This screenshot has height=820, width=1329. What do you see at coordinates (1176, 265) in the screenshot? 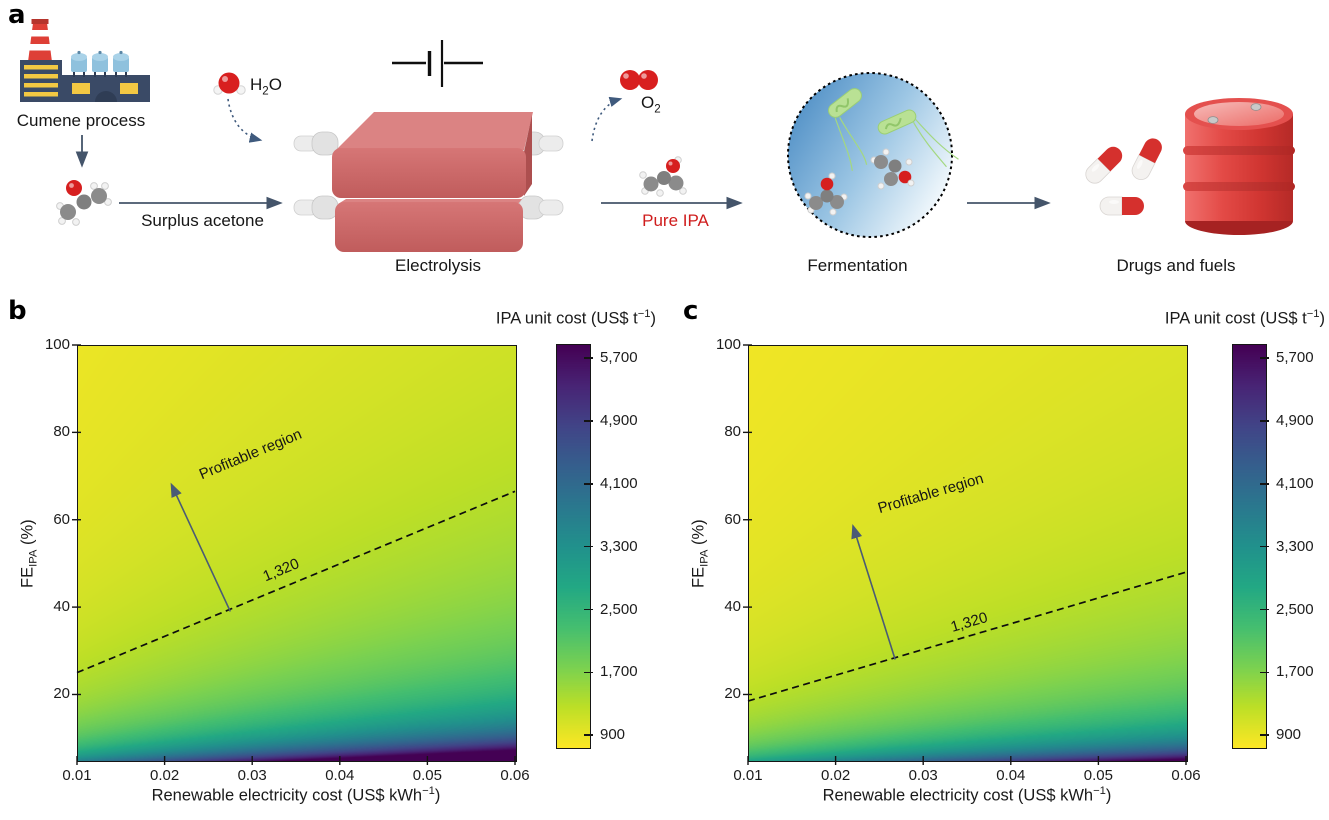
I see `drugs-and-fuels-label: Drugs and fuels` at bounding box center [1176, 265].